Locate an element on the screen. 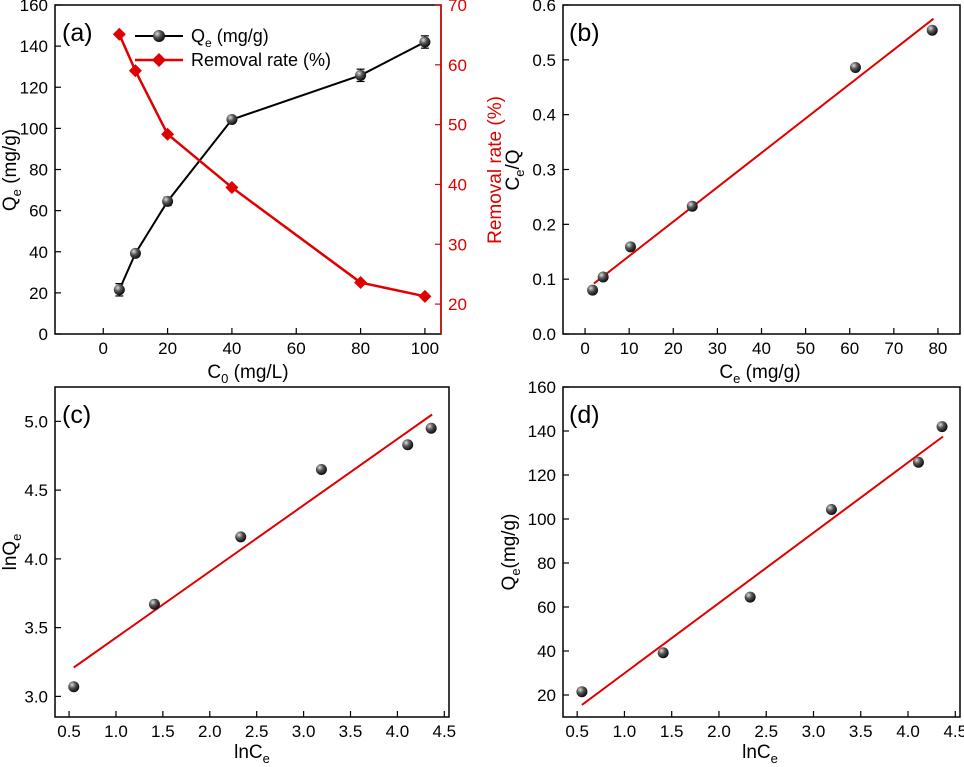 The image size is (964, 767). x-tick-label-d: 1.5 is located at coordinates (672, 731).